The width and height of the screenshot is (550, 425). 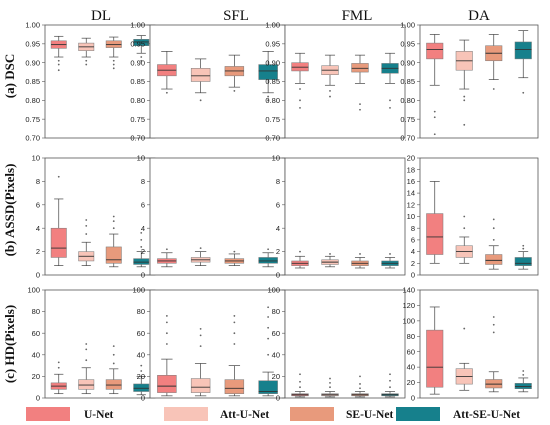 What do you see at coordinates (143, 204) in the screenshot?
I see `panel-2-sfl-ytick-label: 6` at bounding box center [143, 204].